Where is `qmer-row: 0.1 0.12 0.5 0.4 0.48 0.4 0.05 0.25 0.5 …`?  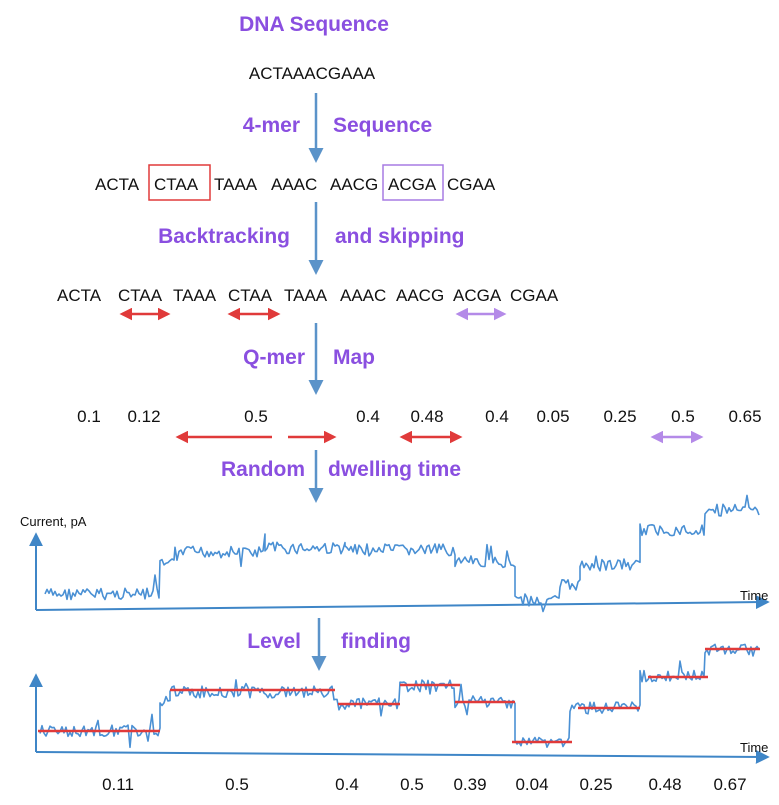
qmer-row: 0.1 0.12 0.5 0.4 0.48 0.4 0.05 0.25 0.5 … is located at coordinates (419, 425).